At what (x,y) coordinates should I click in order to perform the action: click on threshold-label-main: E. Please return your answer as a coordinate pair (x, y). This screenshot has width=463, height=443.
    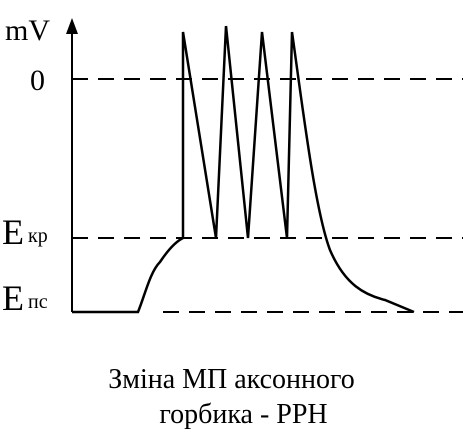
    Looking at the image, I should click on (13, 232).